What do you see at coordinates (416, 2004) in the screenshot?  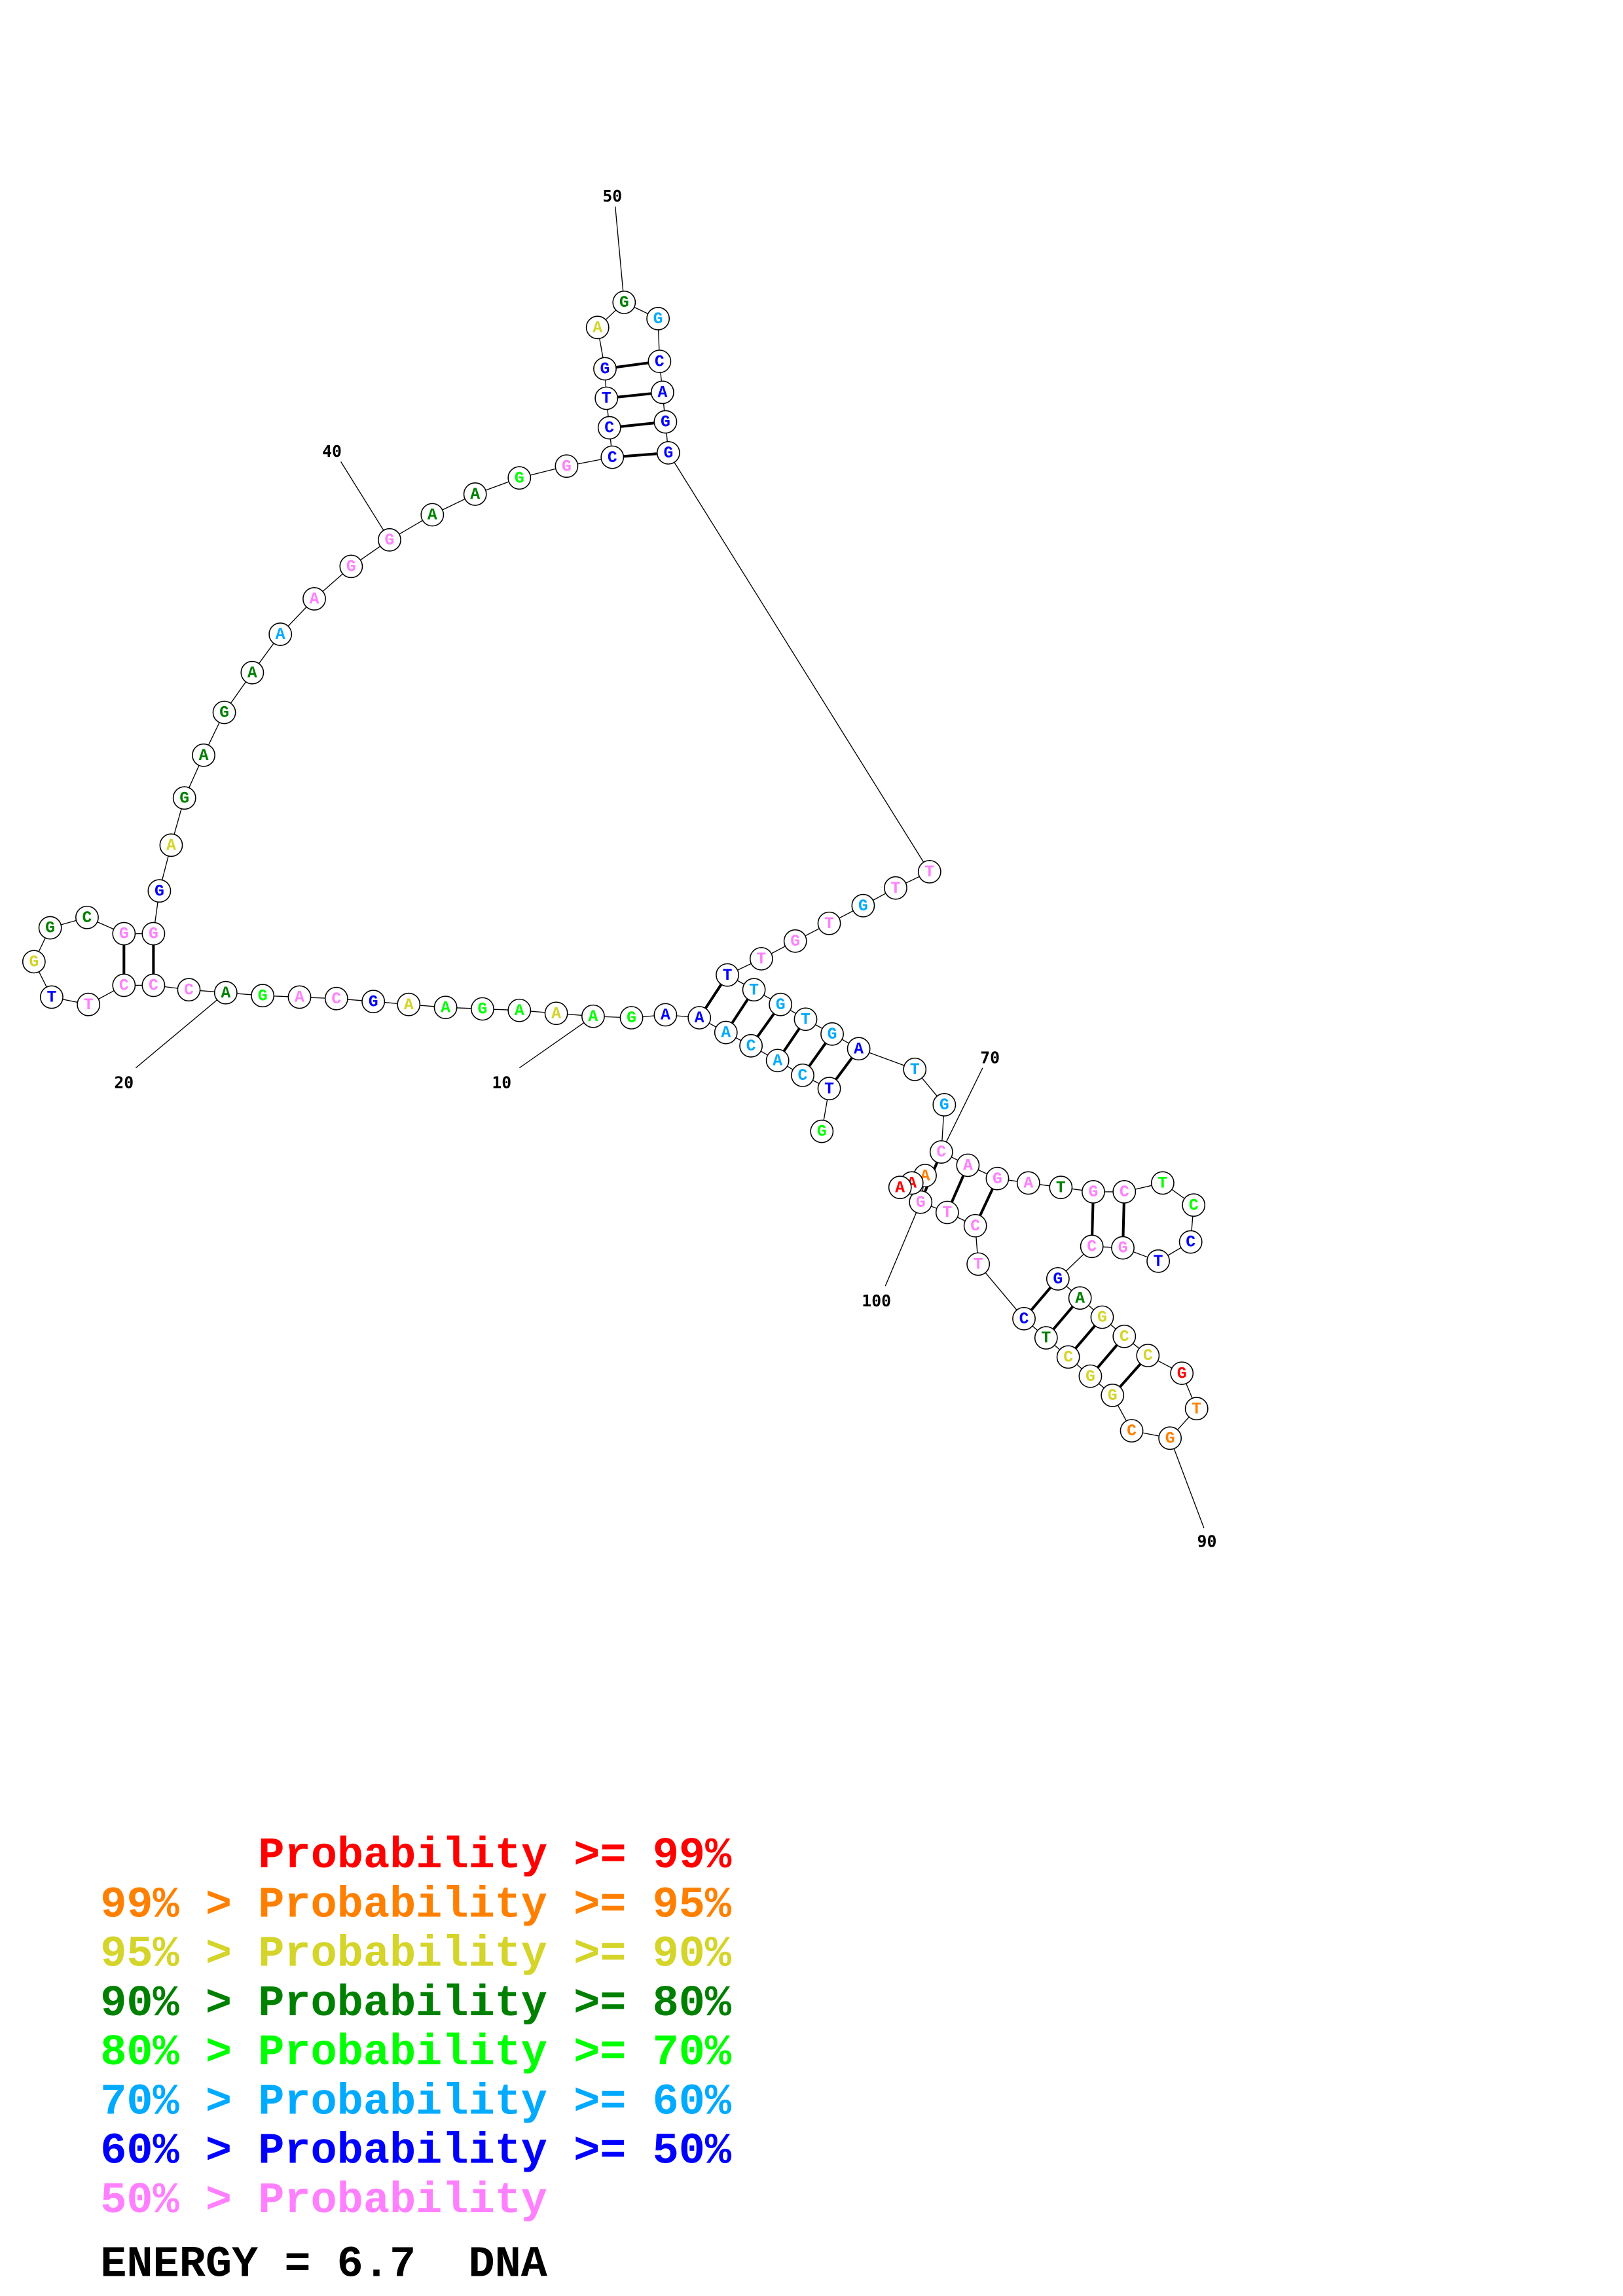 I see `legend-row: 90% > Probability >= 80%` at bounding box center [416, 2004].